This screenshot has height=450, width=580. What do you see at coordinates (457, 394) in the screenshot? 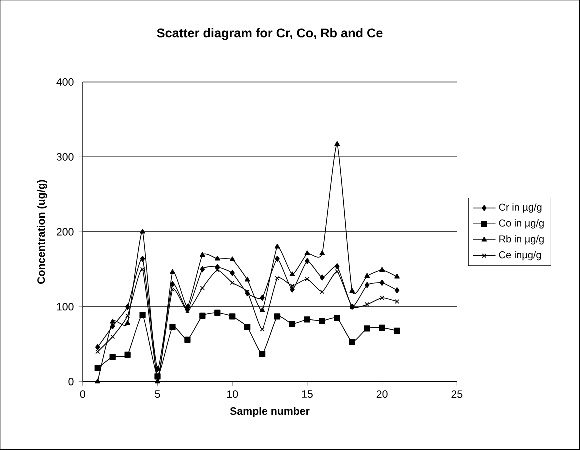
I see `x-tick-label: 25` at bounding box center [457, 394].